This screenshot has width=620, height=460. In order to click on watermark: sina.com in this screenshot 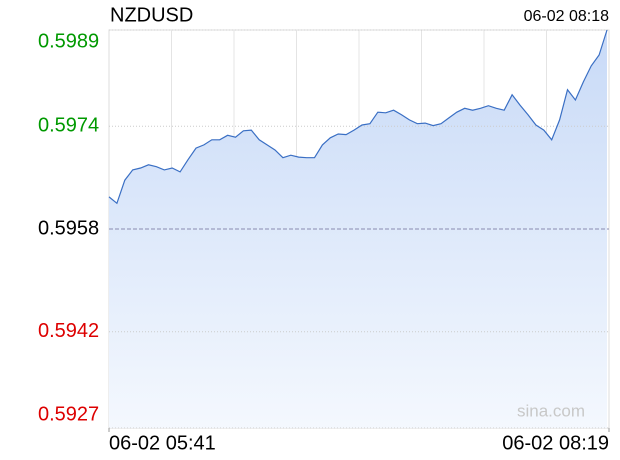, I will do `click(551, 410)`.